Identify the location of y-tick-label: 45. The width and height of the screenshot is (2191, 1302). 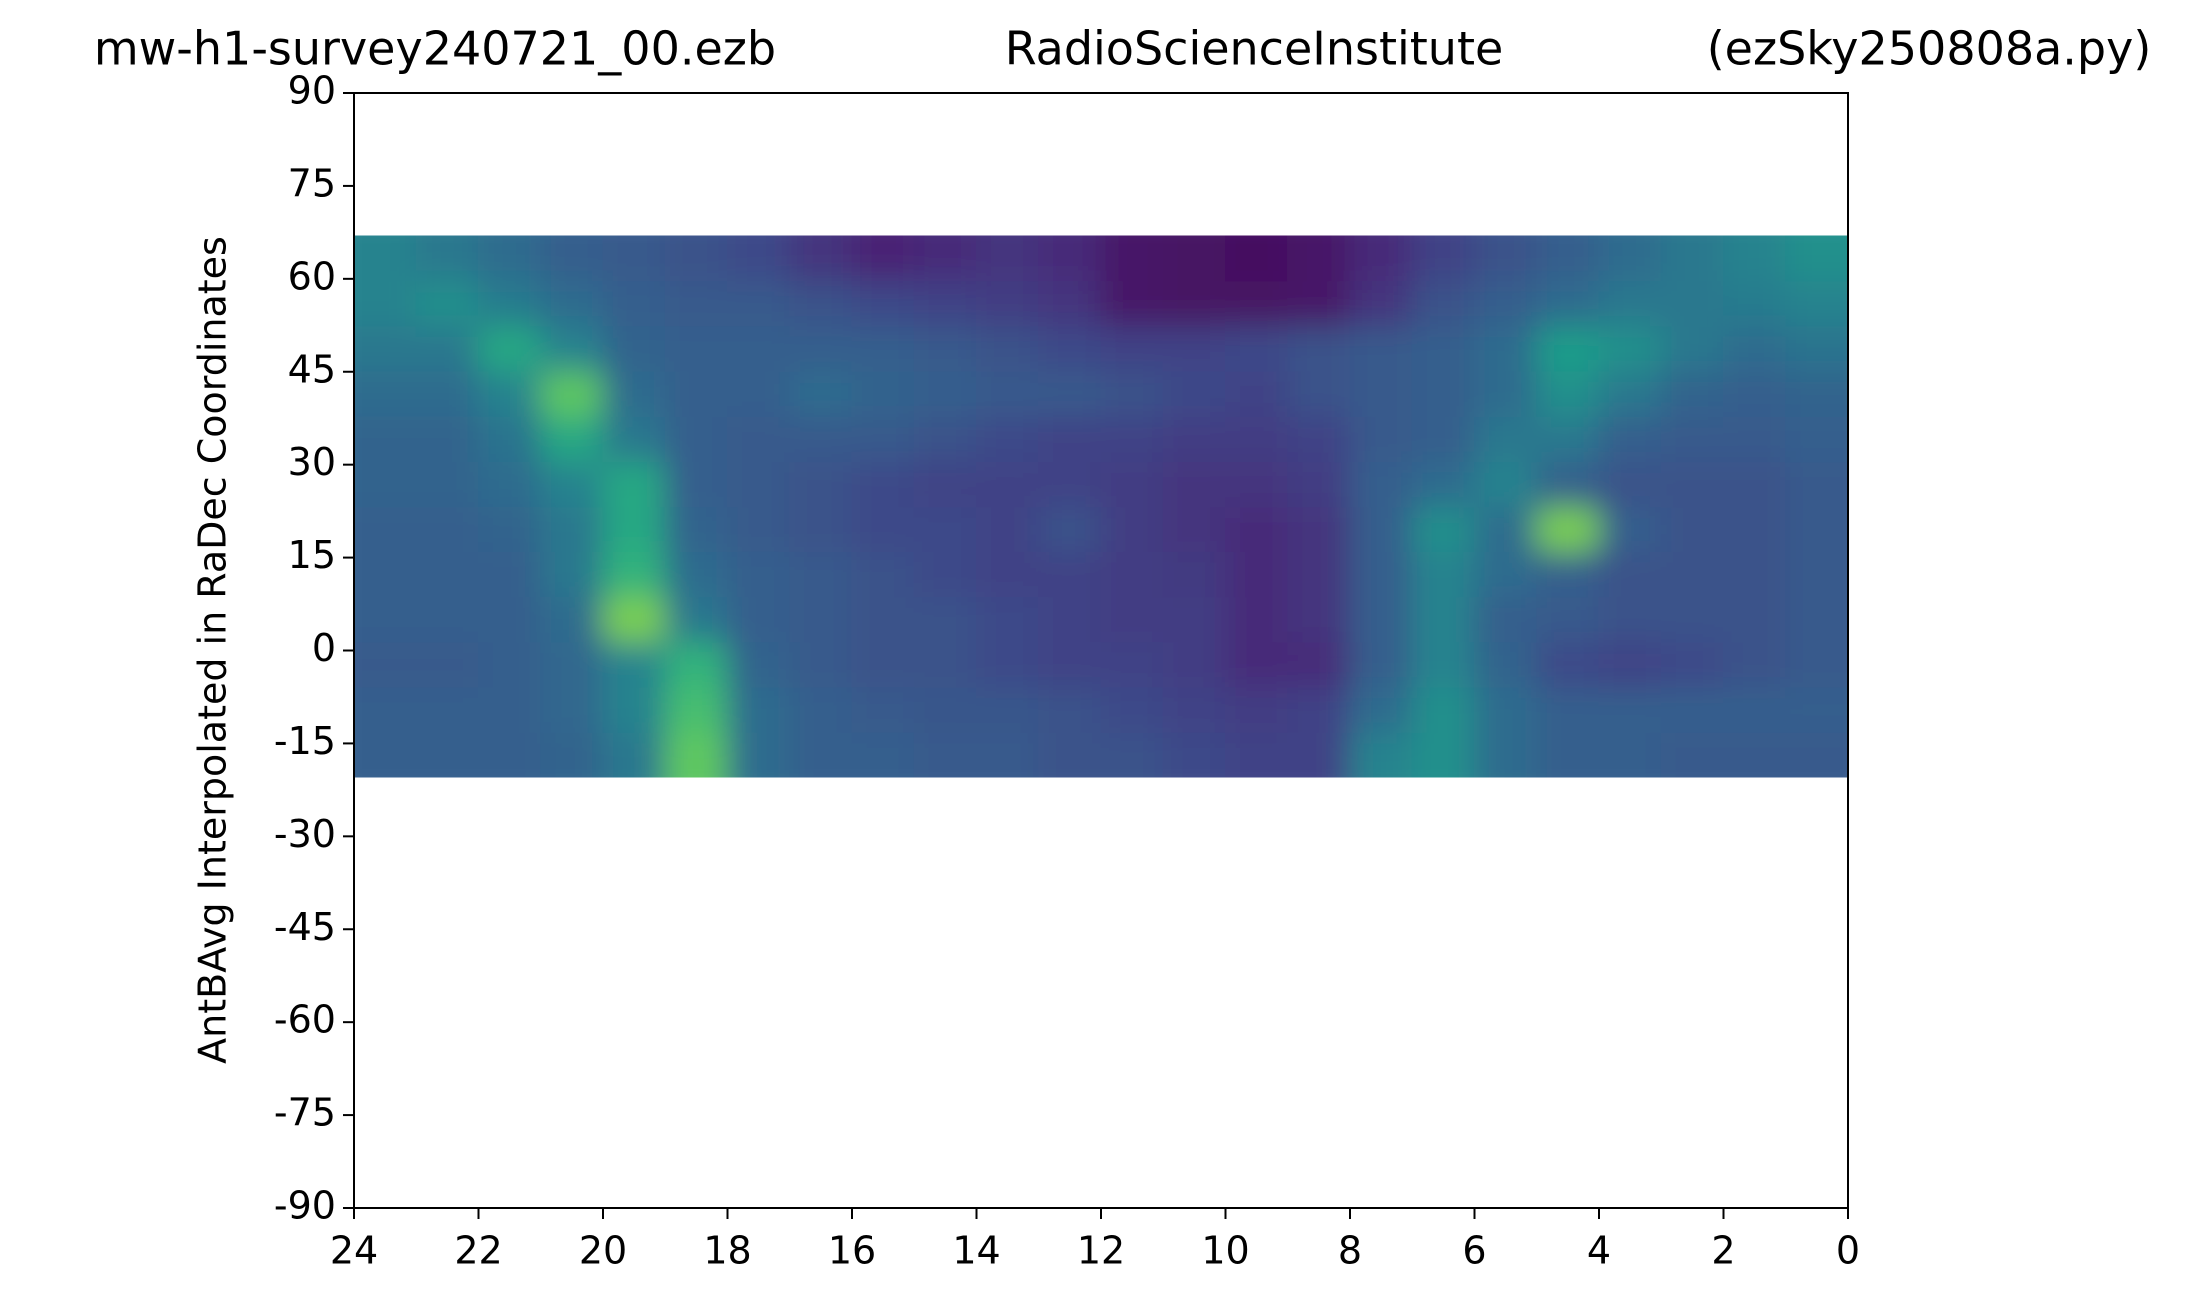
(312, 369).